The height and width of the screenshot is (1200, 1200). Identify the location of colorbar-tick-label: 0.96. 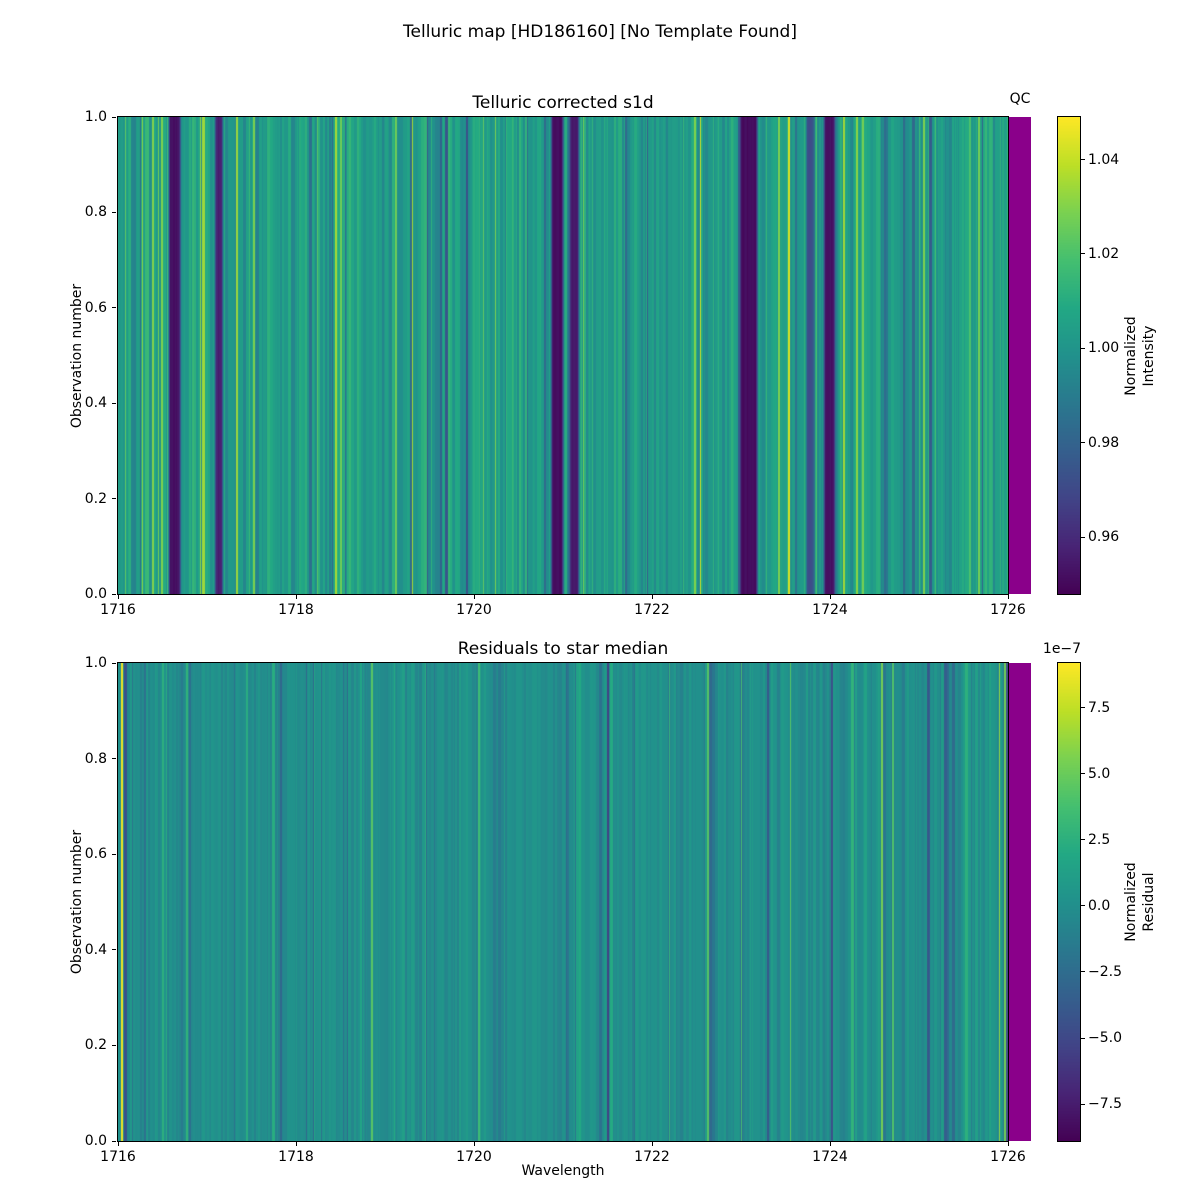
(1104, 537).